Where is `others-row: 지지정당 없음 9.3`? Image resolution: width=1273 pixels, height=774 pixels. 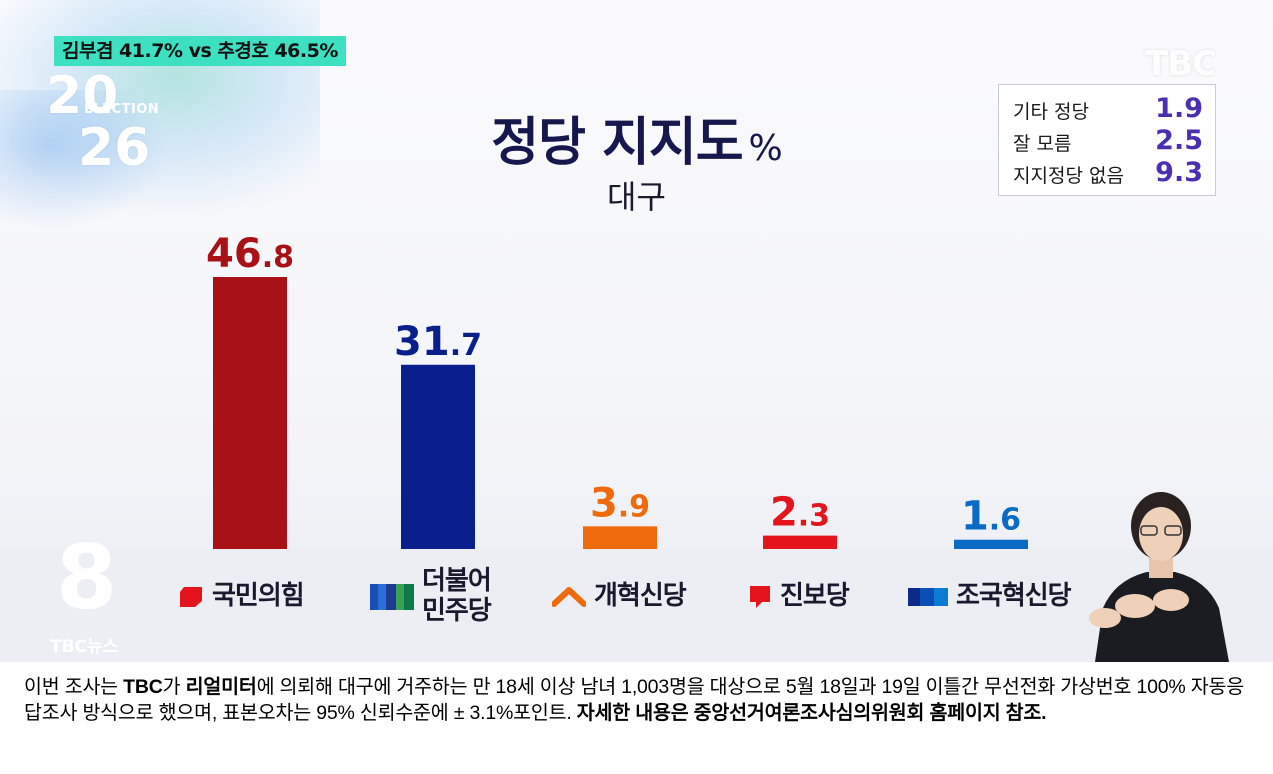 others-row: 지지정당 없음 9.3 is located at coordinates (1108, 173).